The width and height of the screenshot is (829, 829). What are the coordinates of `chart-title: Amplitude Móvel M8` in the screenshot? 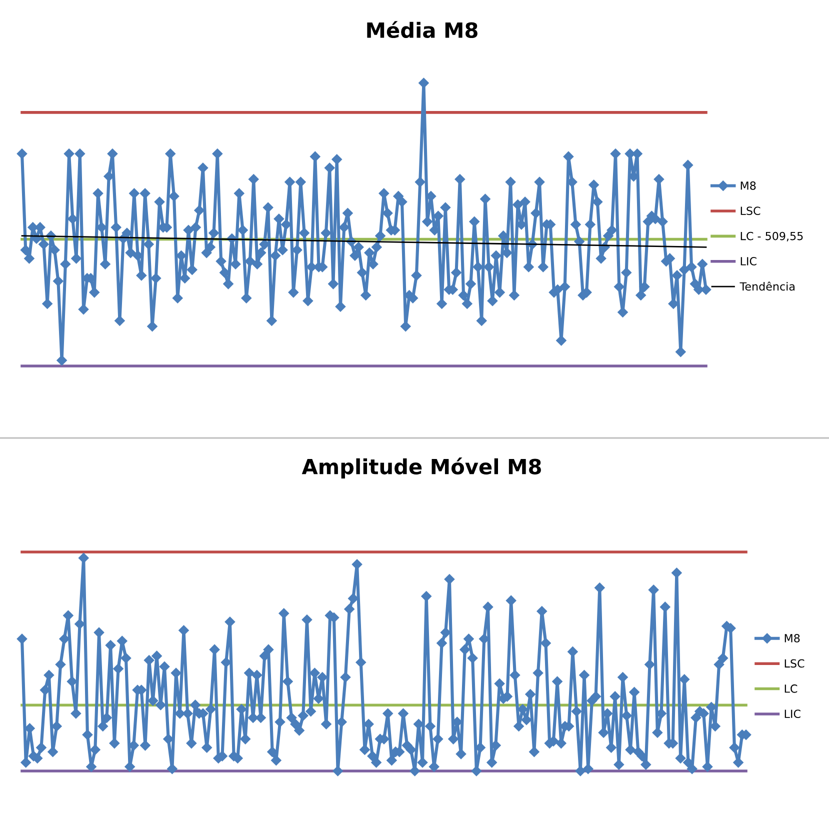 It's located at (421, 468).